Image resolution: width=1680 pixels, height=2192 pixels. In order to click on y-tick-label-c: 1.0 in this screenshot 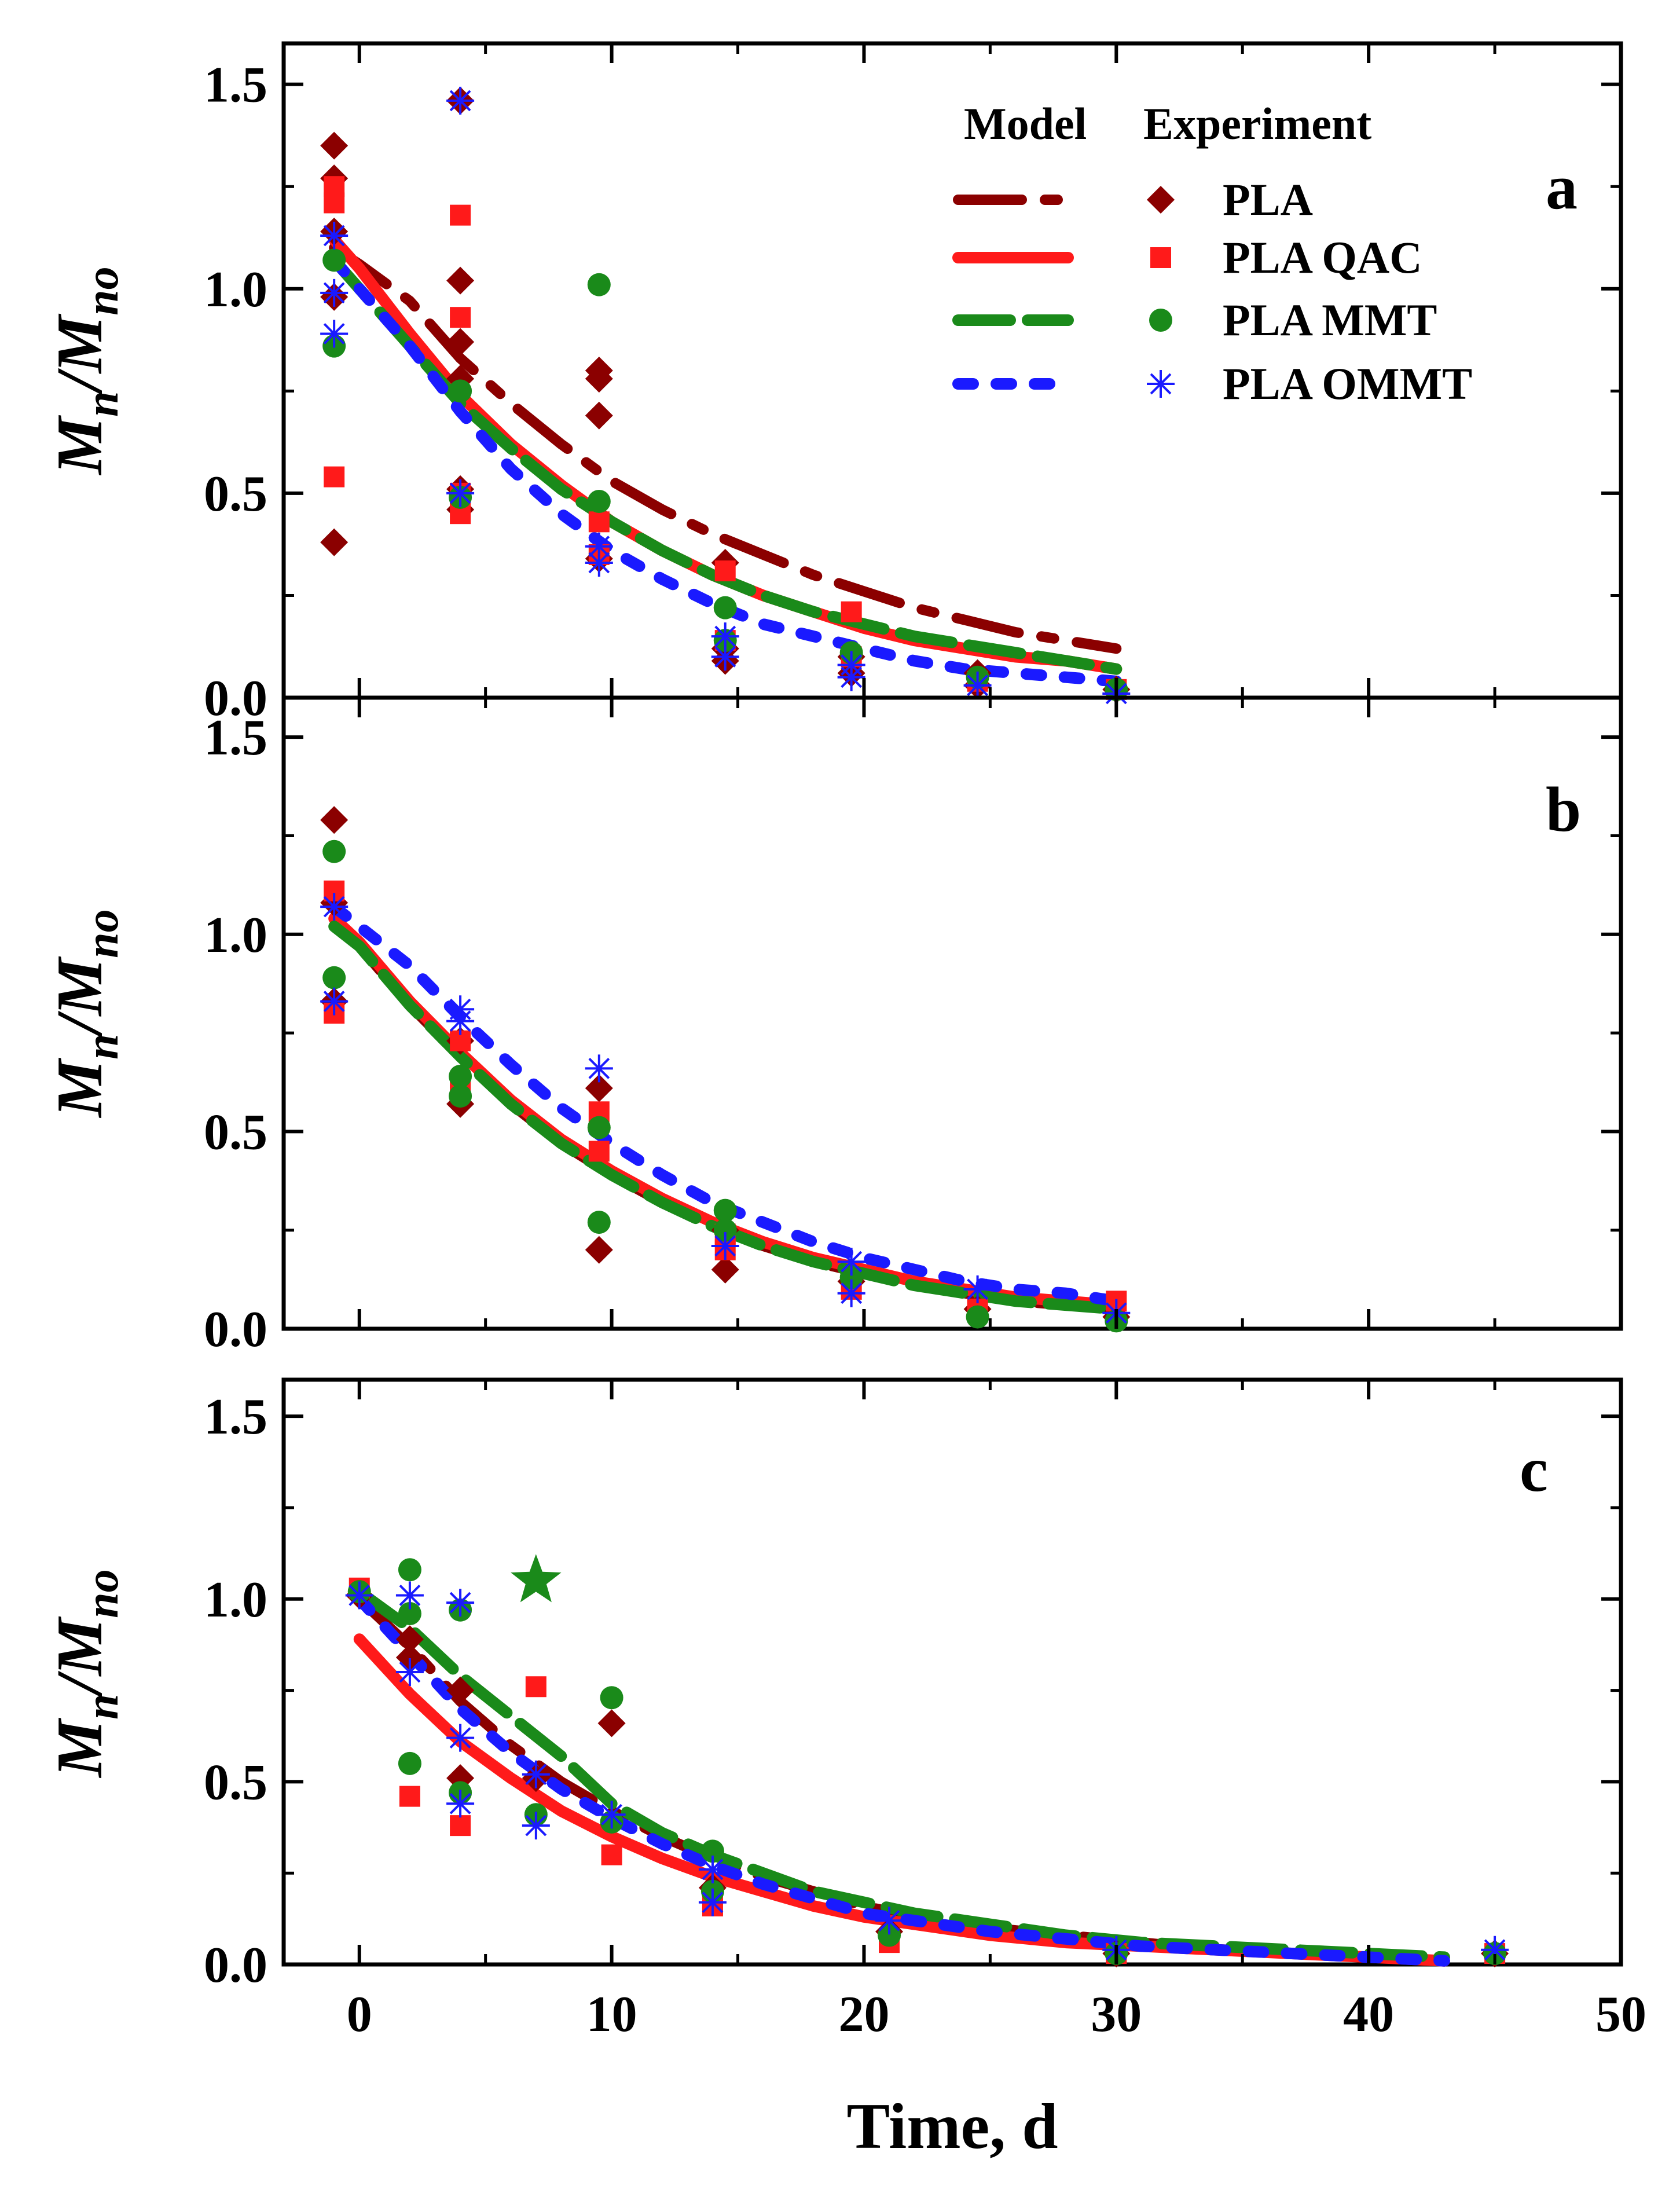, I will do `click(236, 1600)`.